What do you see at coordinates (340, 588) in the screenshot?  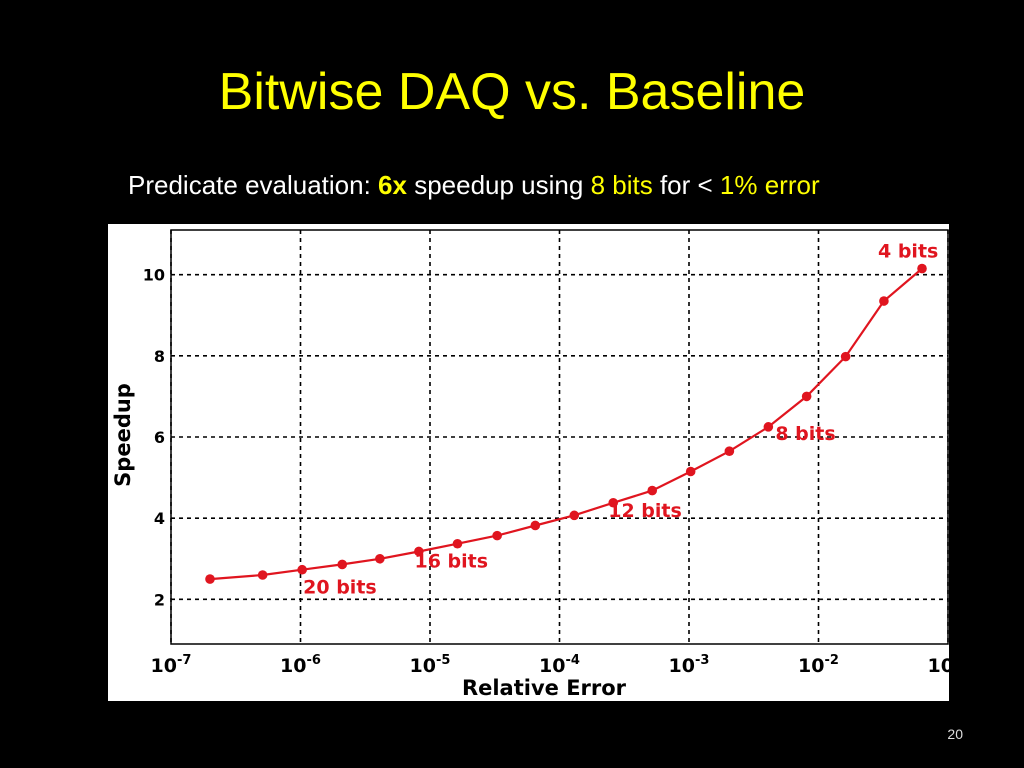 I see `bit-width-label: 20 bits` at bounding box center [340, 588].